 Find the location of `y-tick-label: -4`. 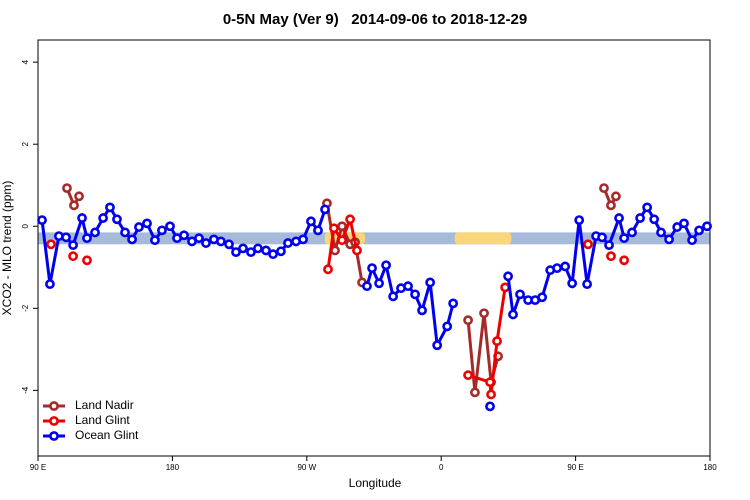

y-tick-label: -4 is located at coordinates (25, 390).